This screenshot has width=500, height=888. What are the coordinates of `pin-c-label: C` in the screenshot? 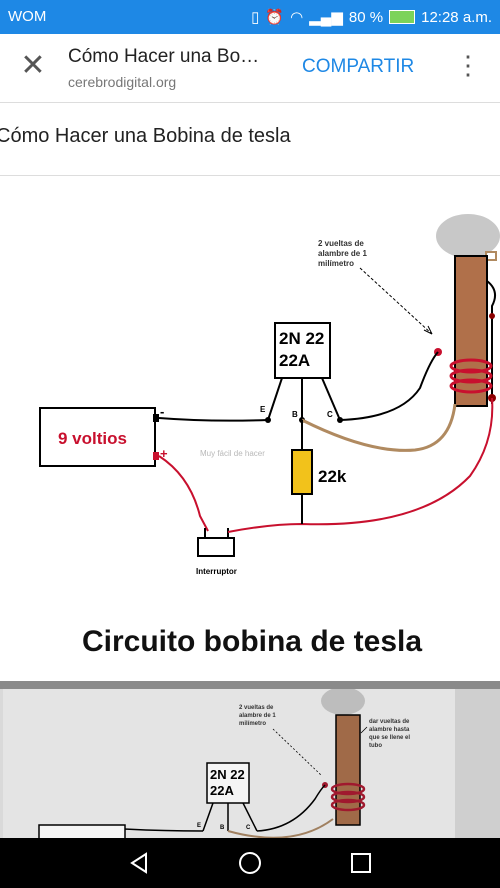 It's located at (330, 414).